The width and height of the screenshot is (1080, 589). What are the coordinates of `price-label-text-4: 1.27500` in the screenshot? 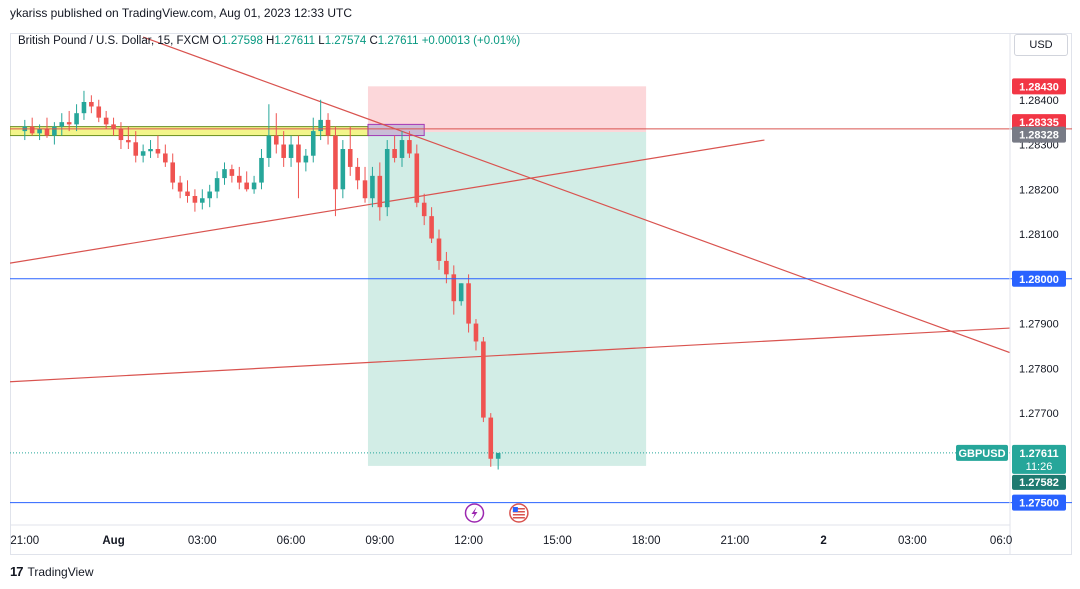 It's located at (1039, 504).